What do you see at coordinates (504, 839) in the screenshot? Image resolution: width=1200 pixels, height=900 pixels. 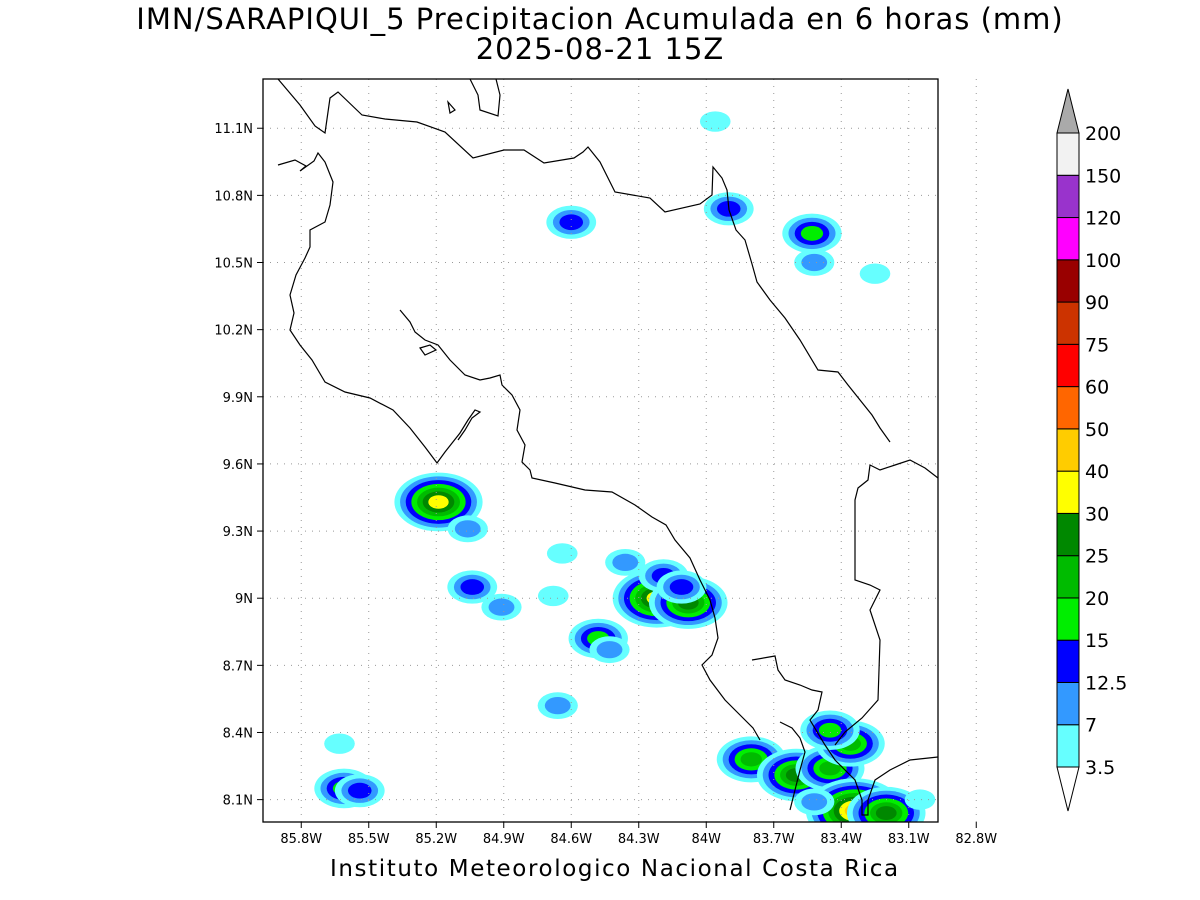 I see `x-tick-label: 84.9W` at bounding box center [504, 839].